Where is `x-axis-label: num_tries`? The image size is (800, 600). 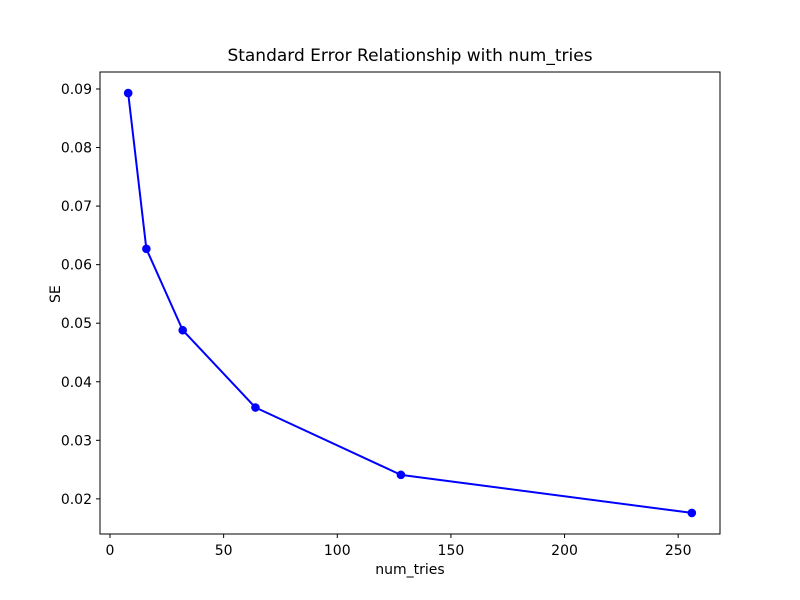 x-axis-label: num_tries is located at coordinates (410, 570).